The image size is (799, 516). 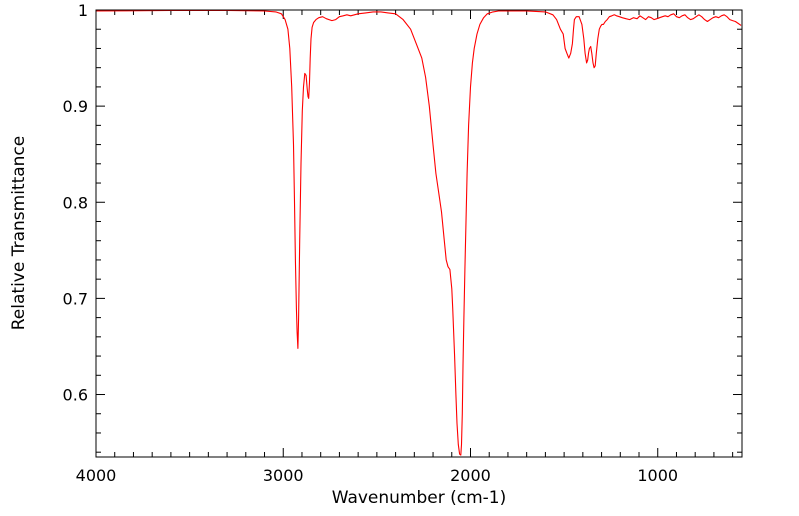 What do you see at coordinates (283, 475) in the screenshot?
I see `x-tick-label: 3000` at bounding box center [283, 475].